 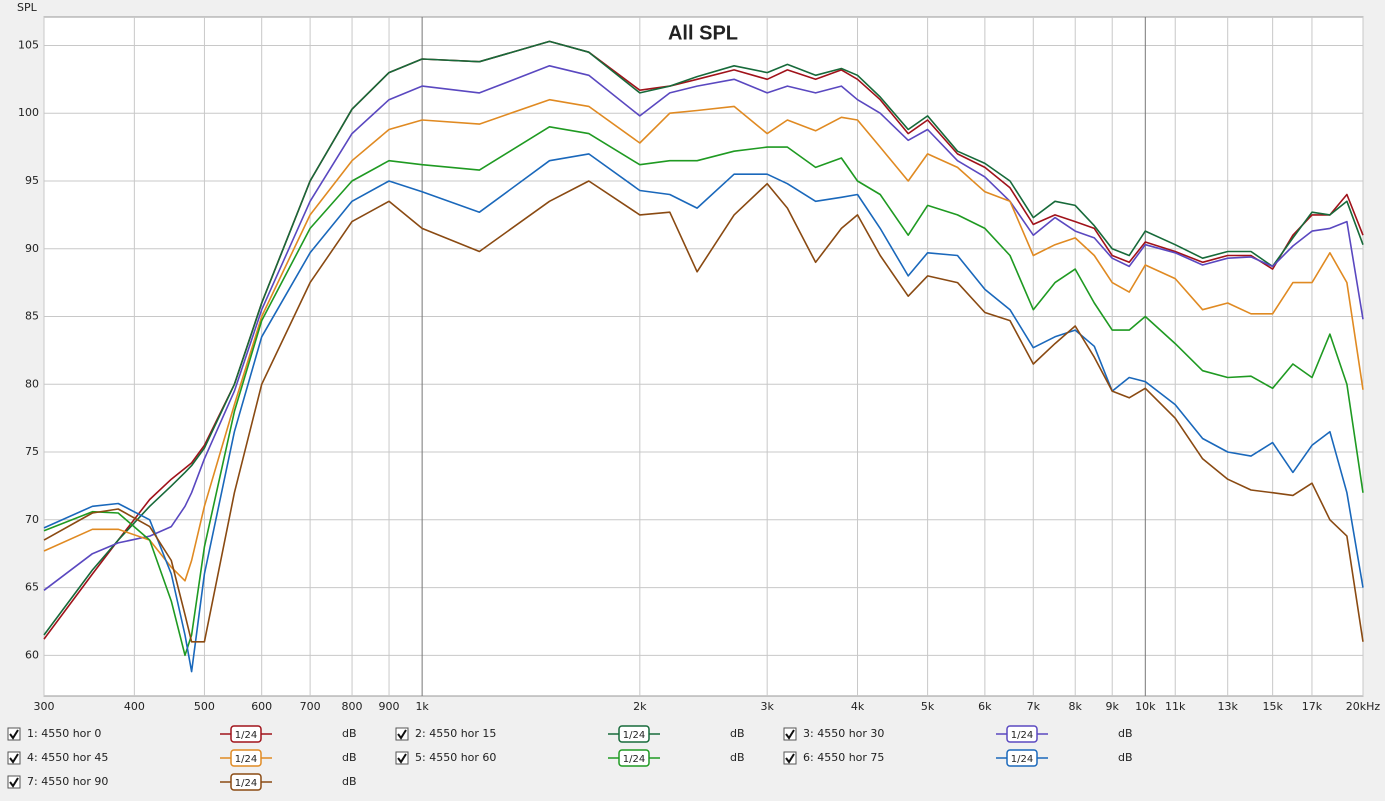 What do you see at coordinates (32, 587) in the screenshot?
I see `y-tick-label: 65` at bounding box center [32, 587].